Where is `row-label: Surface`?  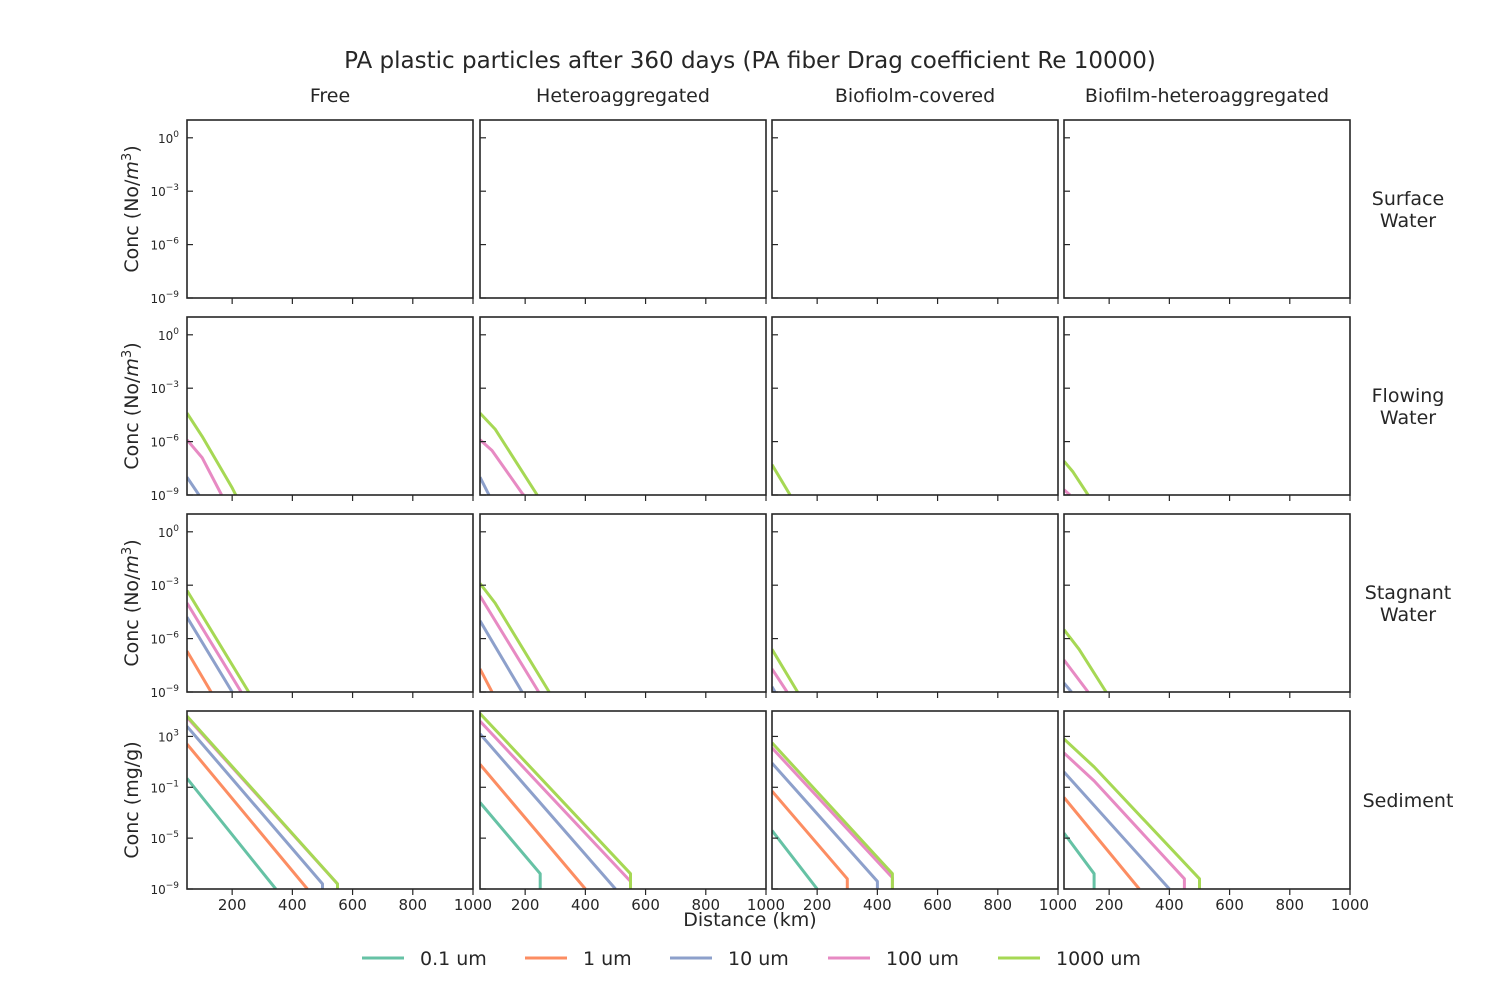
row-label: Surface is located at coordinates (1408, 199).